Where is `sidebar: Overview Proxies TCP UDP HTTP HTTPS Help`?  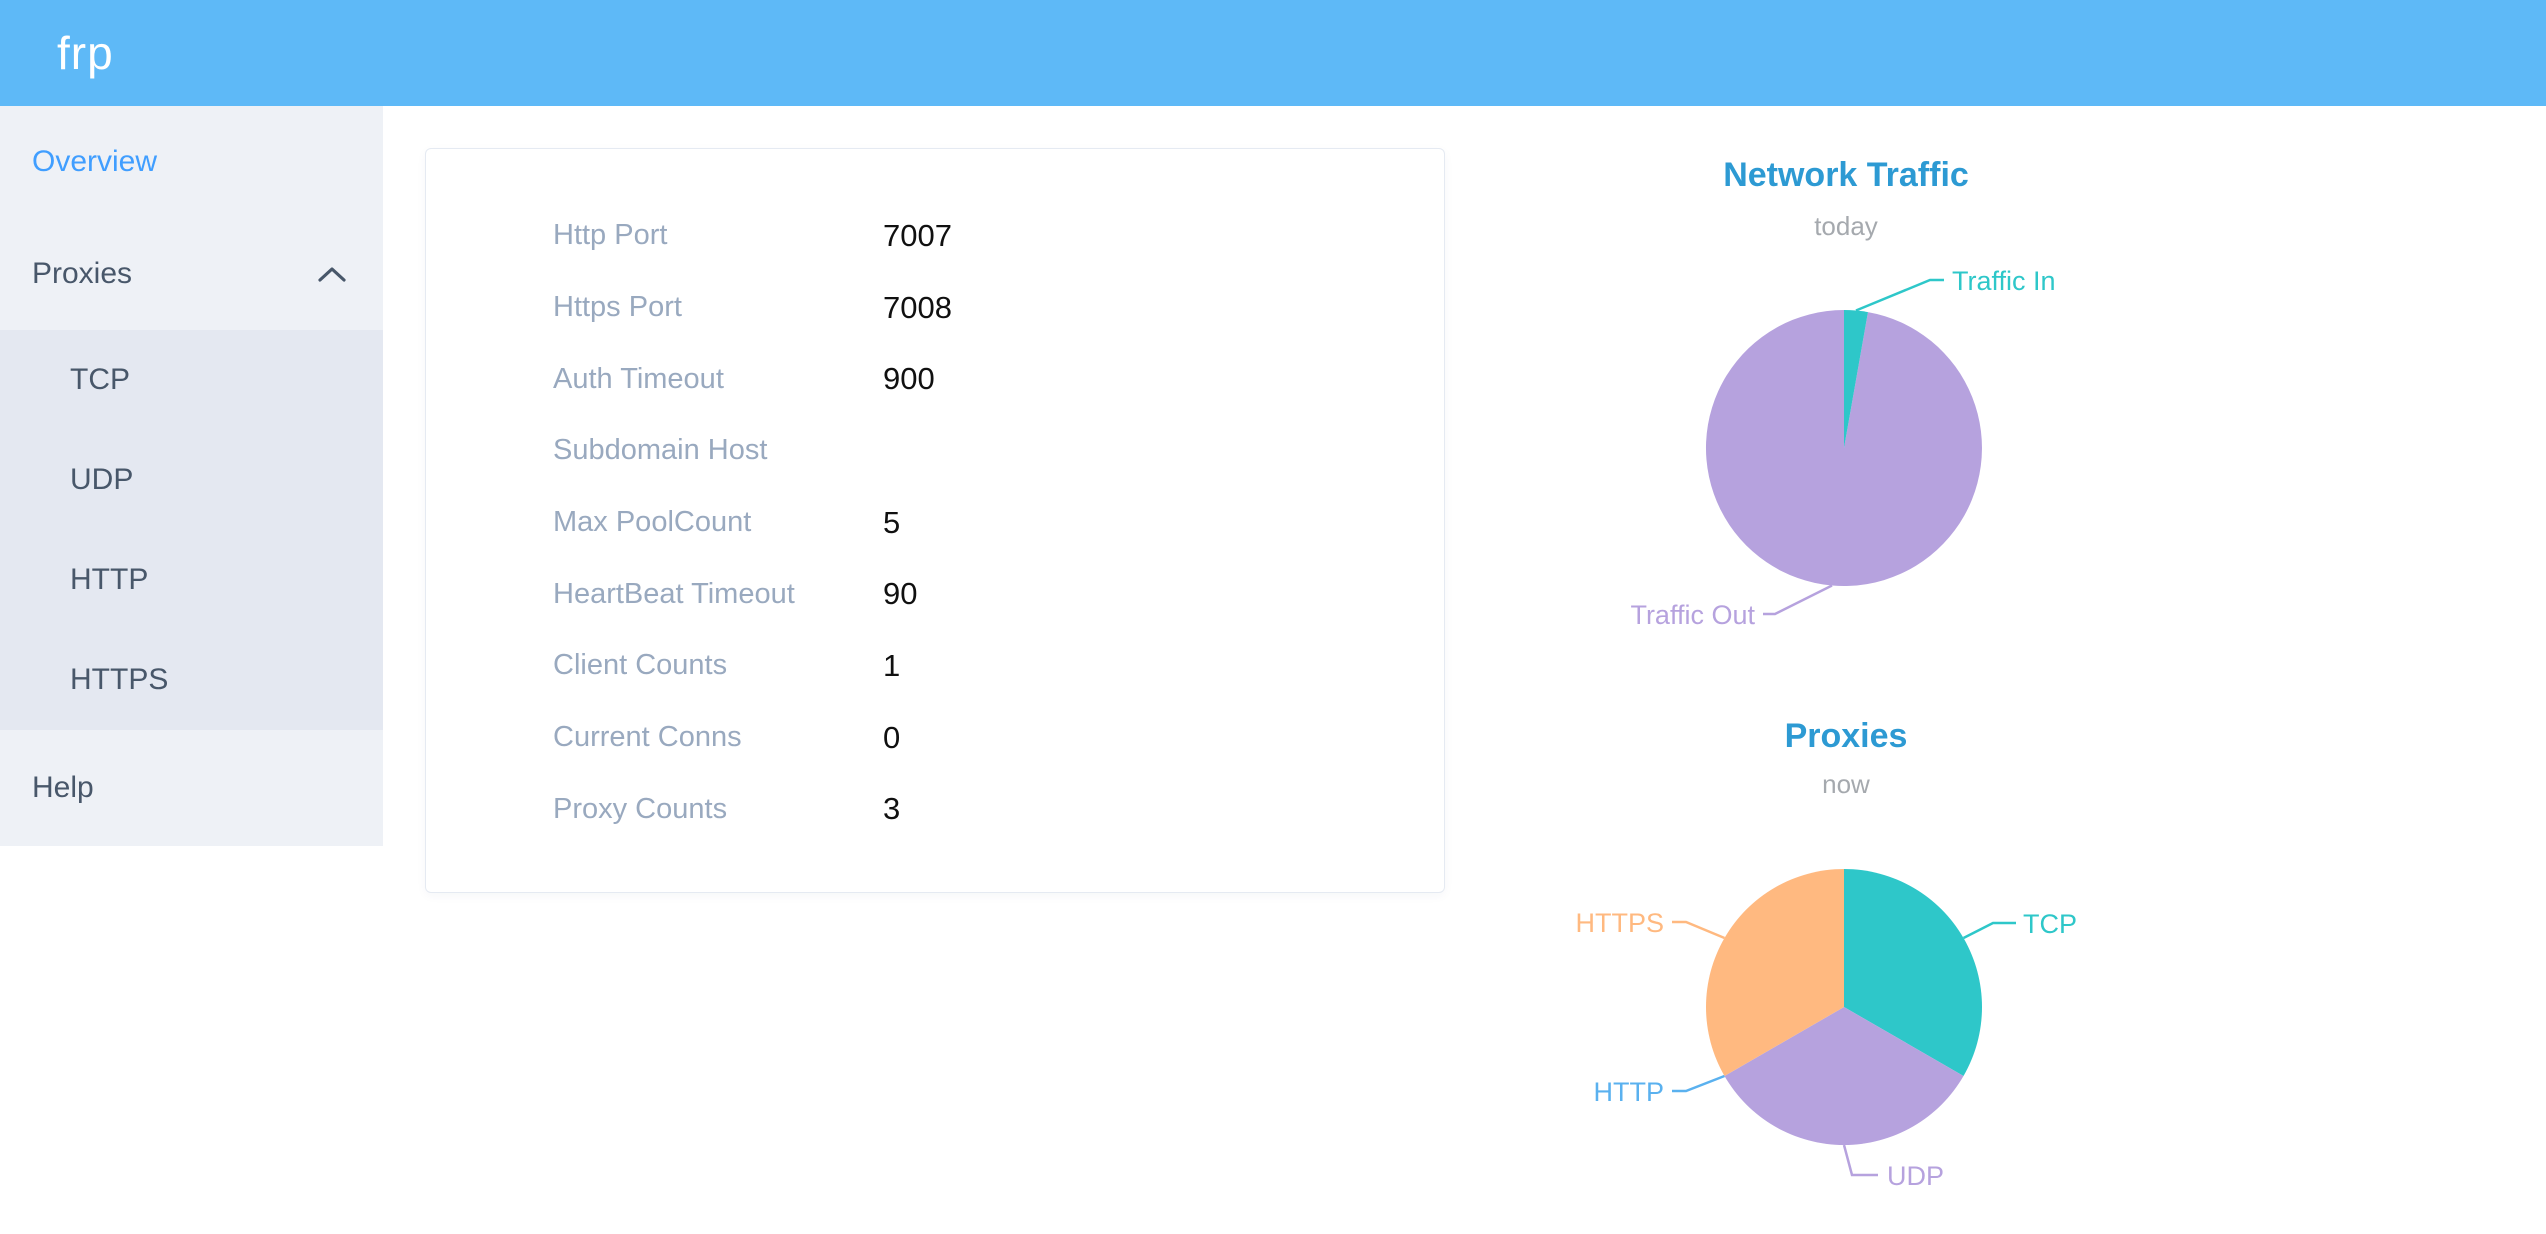
sidebar: Overview Proxies TCP UDP HTTP HTTPS Help is located at coordinates (191, 476).